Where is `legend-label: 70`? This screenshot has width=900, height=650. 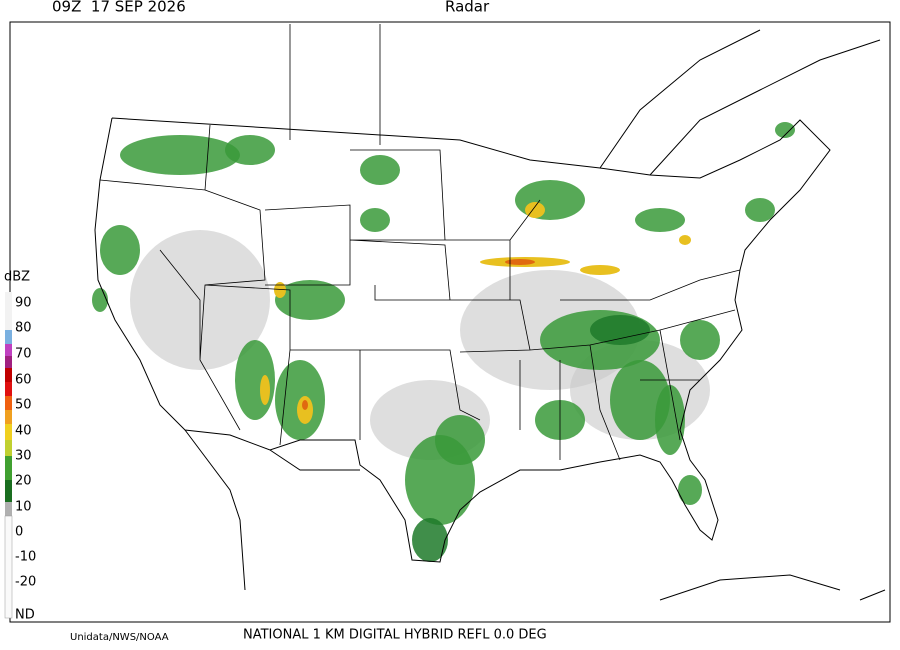 legend-label: 70 is located at coordinates (23, 354).